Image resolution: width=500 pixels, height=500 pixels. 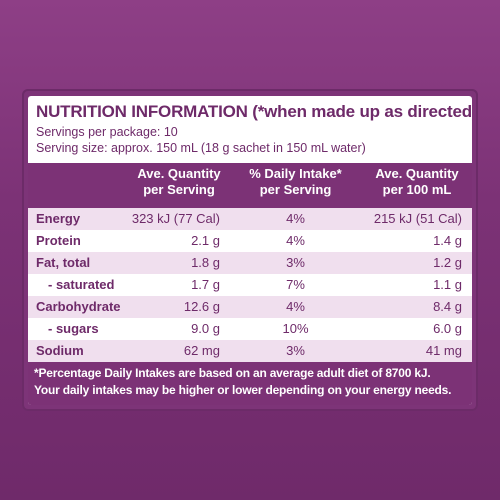 I want to click on servings-per-package: Servings per package: 10, so click(x=107, y=132).